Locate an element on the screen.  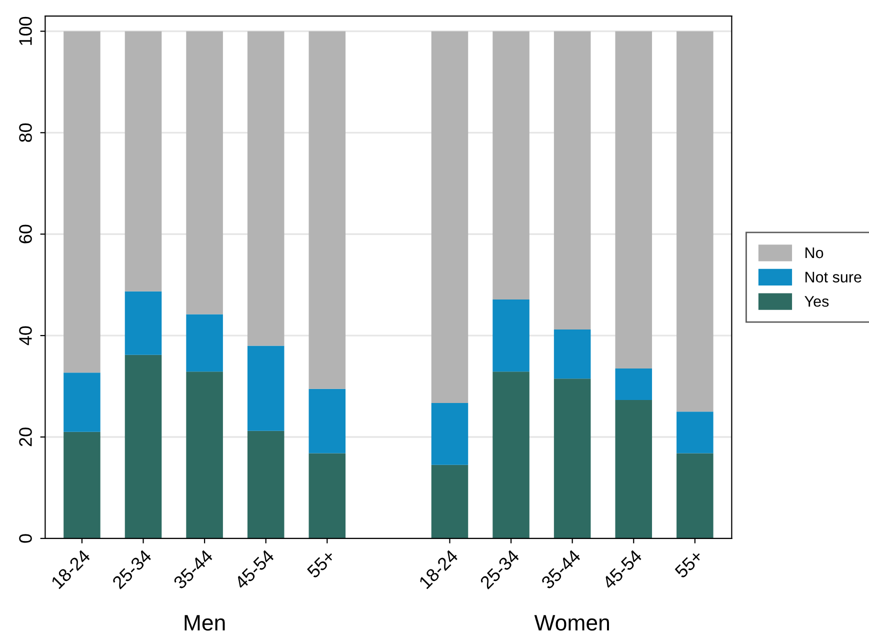
y-tick-label: 80 is located at coordinates (25, 132).